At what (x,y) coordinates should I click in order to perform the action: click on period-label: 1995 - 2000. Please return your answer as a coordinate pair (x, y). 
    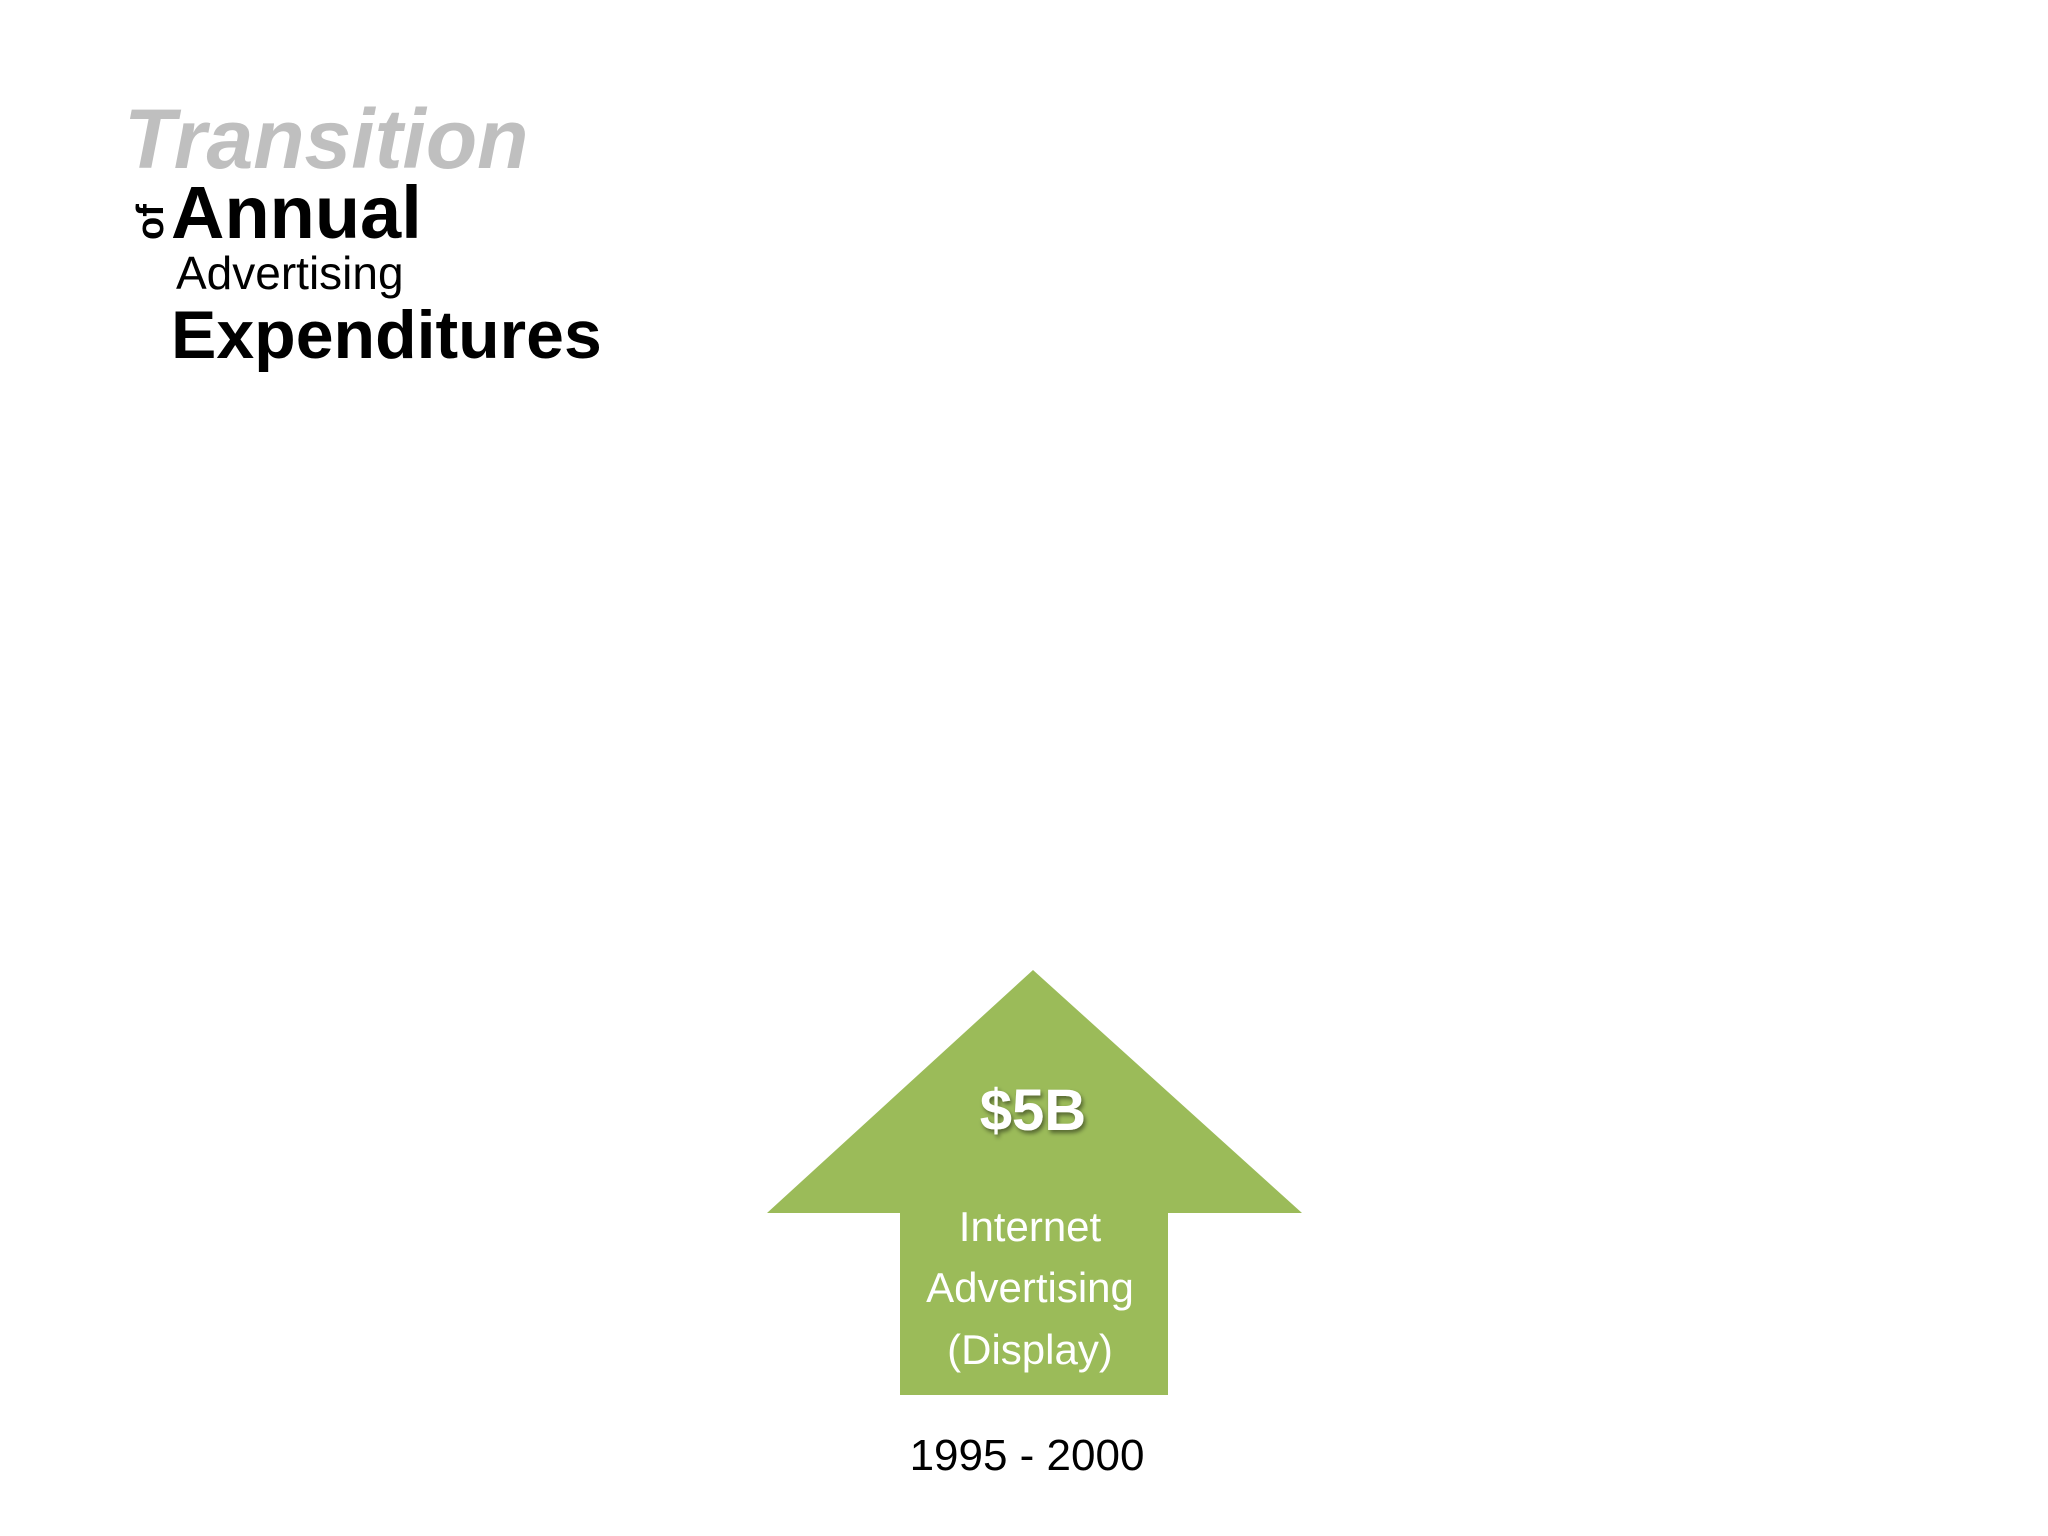
    Looking at the image, I should click on (1027, 1455).